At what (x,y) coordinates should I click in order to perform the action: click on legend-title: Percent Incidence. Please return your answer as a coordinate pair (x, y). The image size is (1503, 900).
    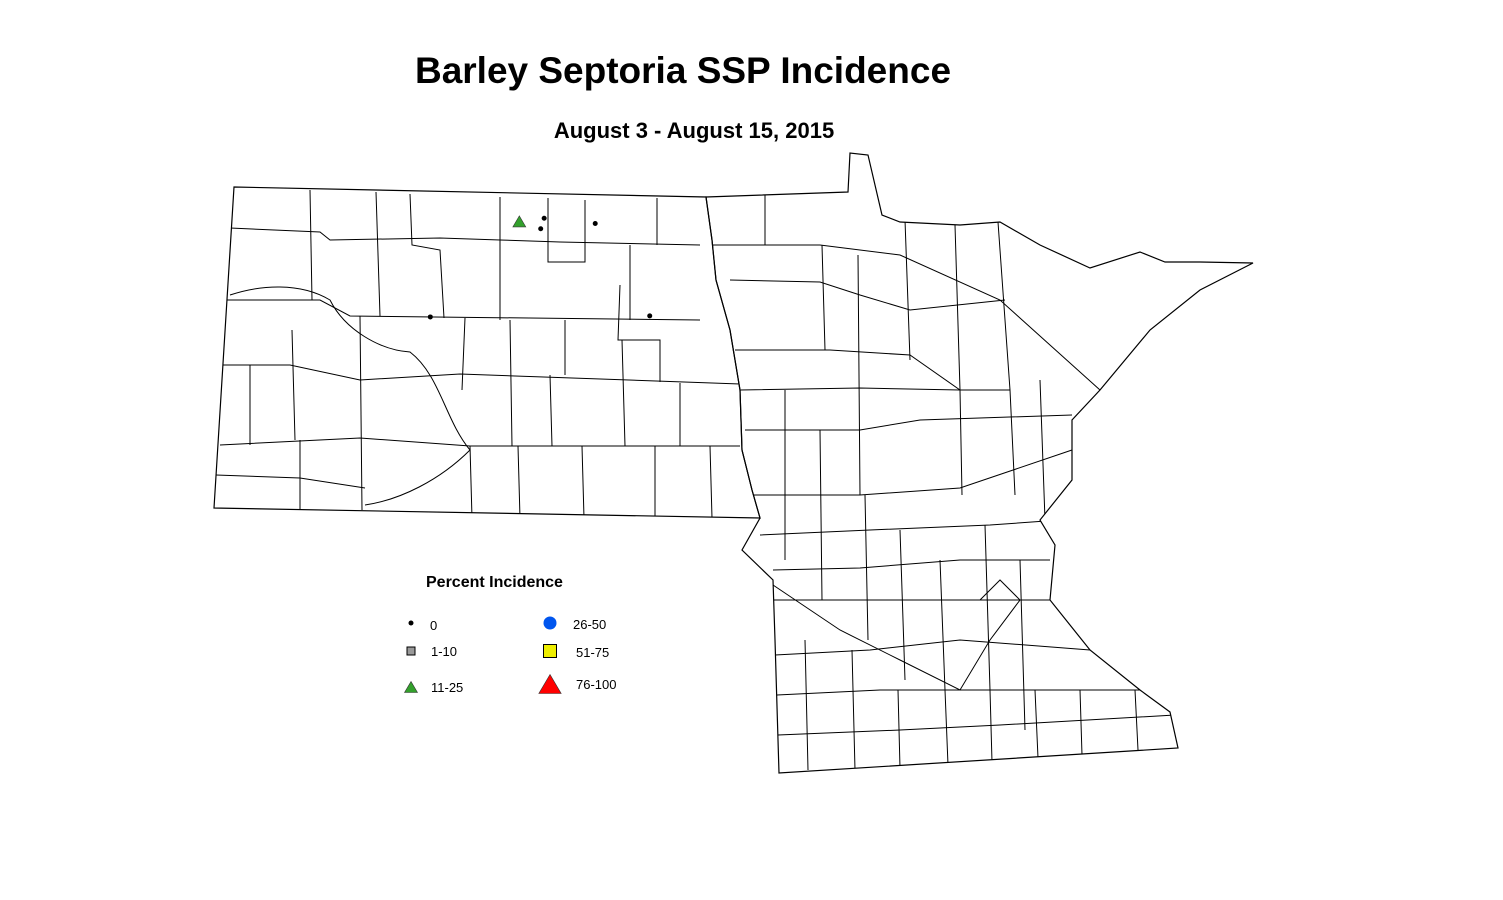
    Looking at the image, I should click on (494, 582).